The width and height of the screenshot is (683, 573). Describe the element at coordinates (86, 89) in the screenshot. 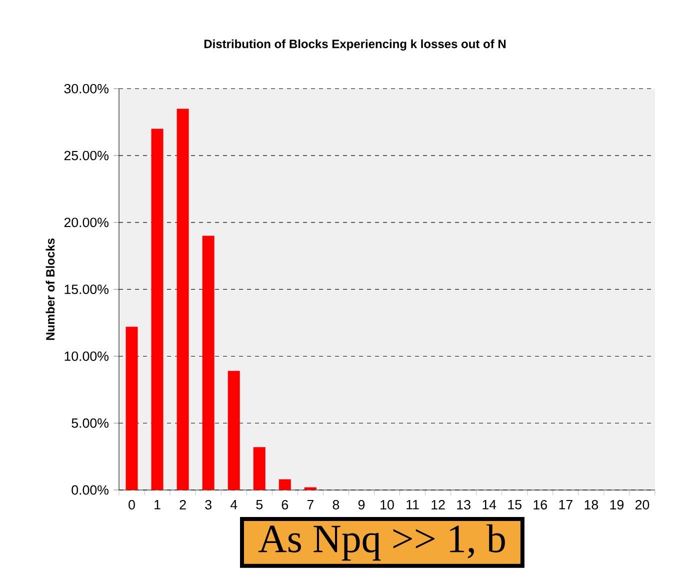

I see `y-tick-label: 30.00%` at that location.